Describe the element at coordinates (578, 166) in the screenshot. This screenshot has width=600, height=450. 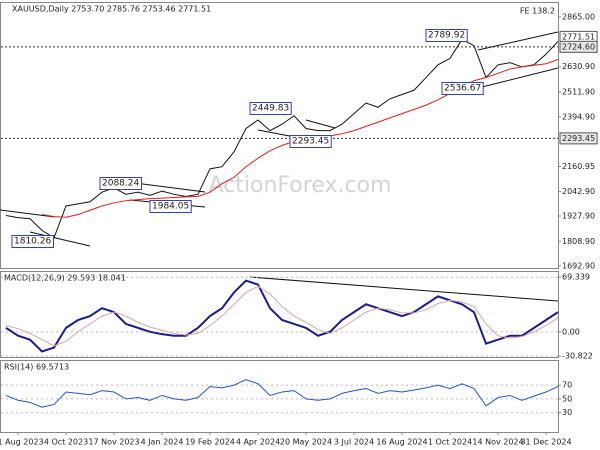
I see `y-tick-label: 2160.95` at that location.